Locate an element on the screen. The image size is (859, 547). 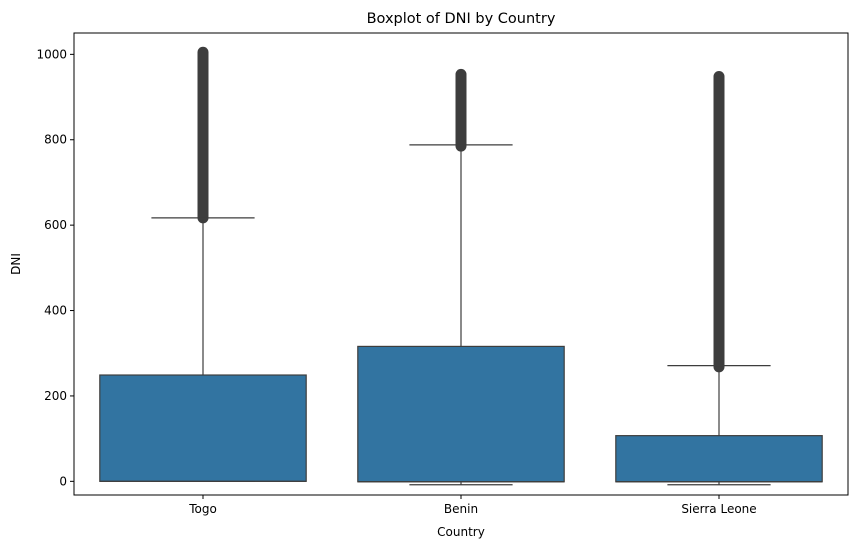
chart-title: Boxplot of DNI by Country is located at coordinates (461, 19).